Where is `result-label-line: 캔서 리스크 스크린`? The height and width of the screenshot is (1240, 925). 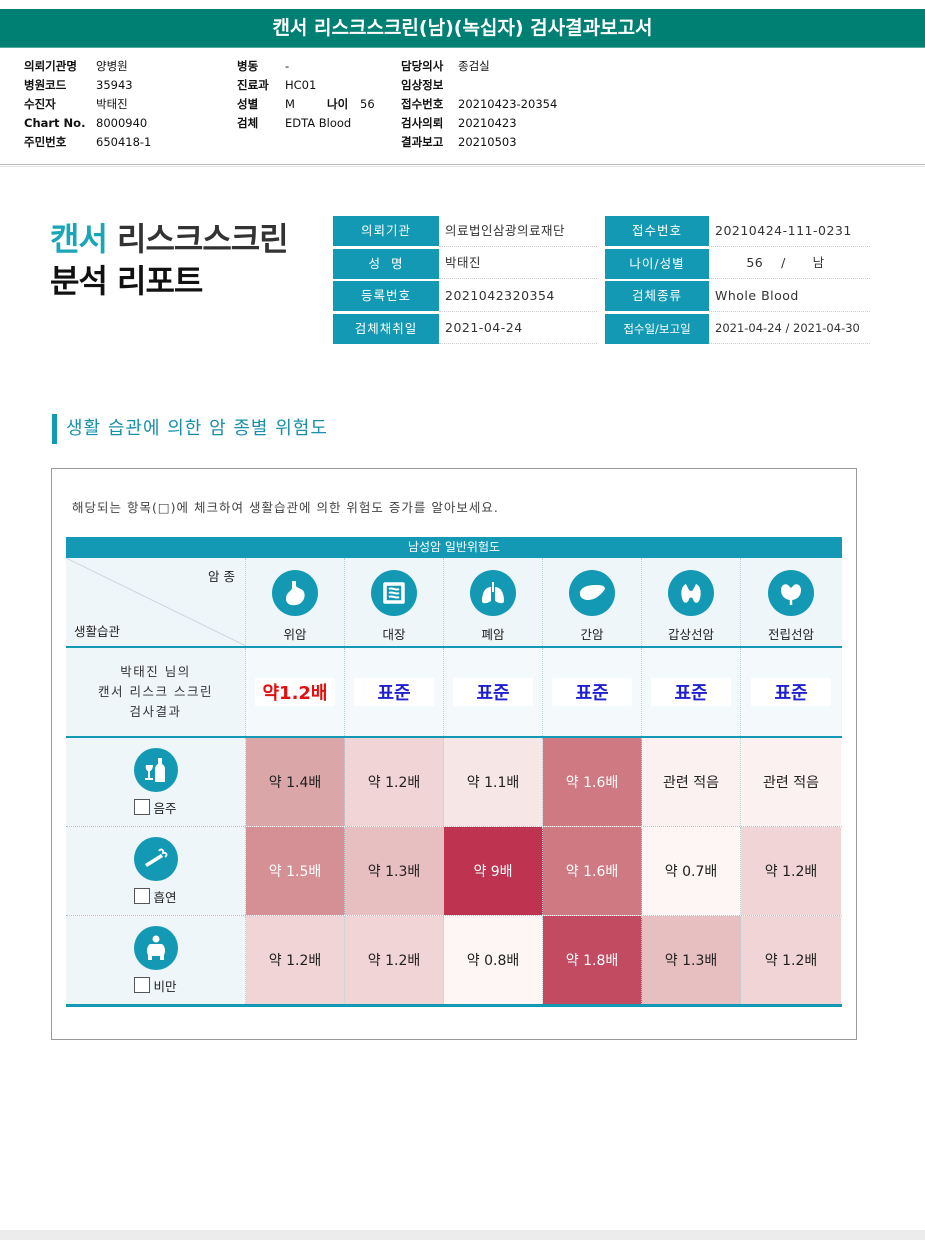
result-label-line: 캔서 리스크 스크린 is located at coordinates (155, 691).